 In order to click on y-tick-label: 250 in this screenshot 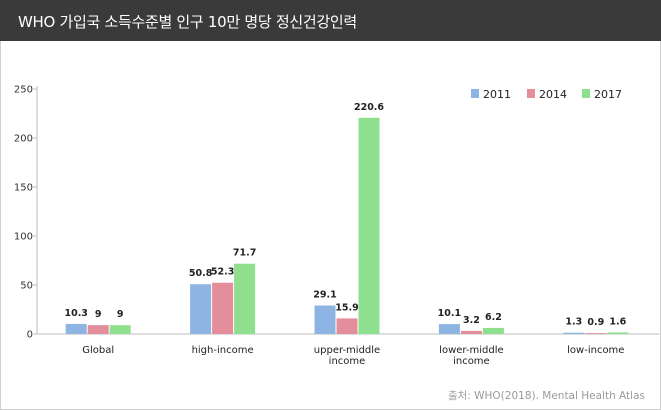, I will do `click(23, 90)`.